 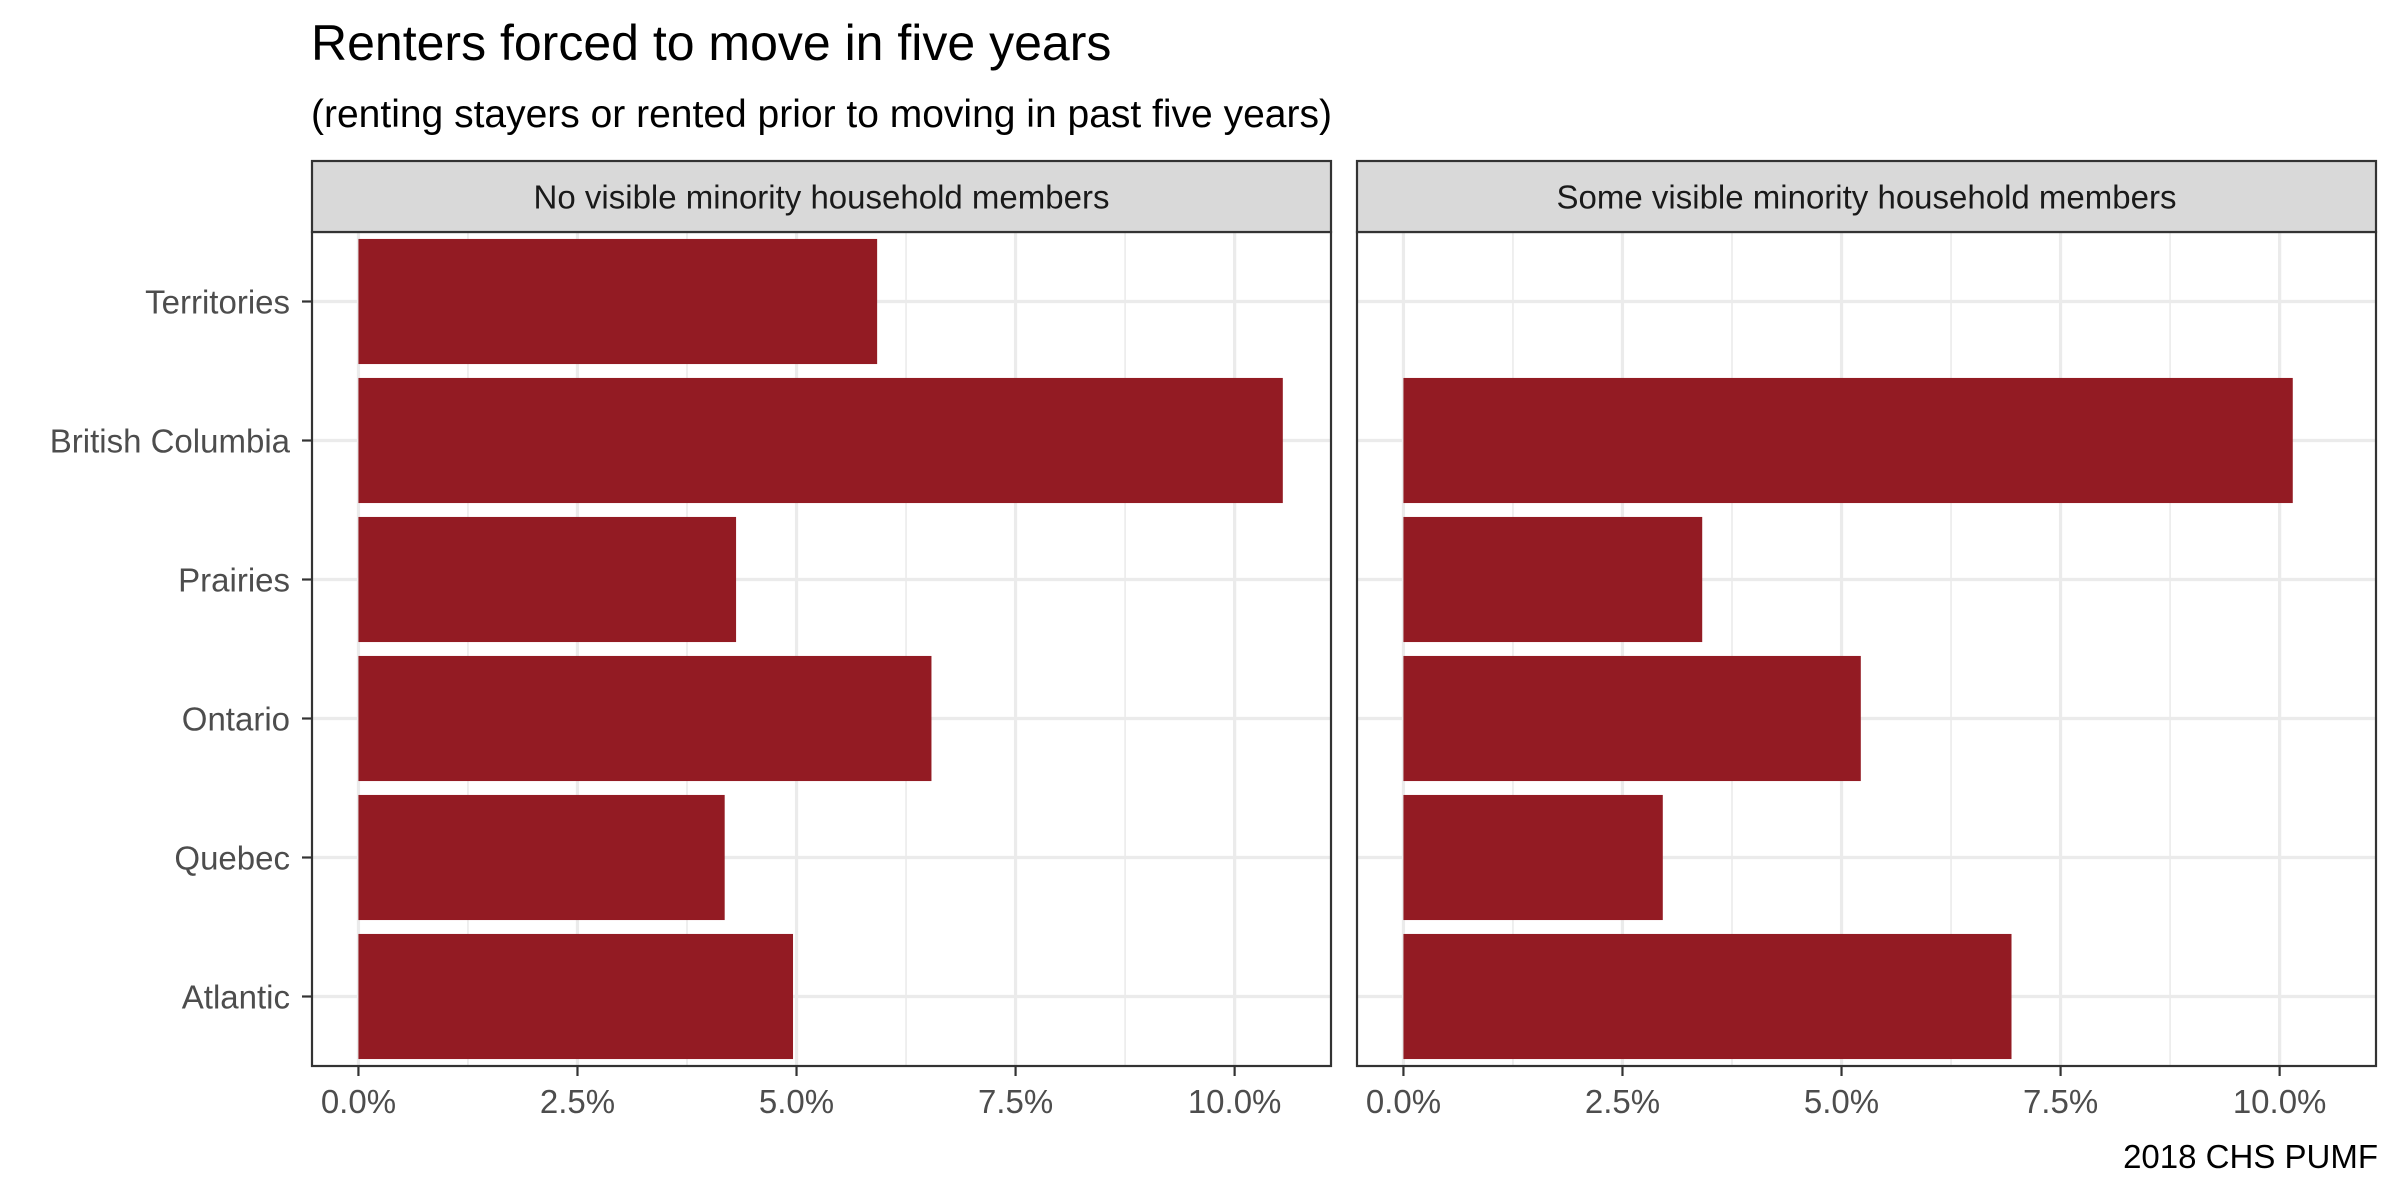 What do you see at coordinates (236, 719) in the screenshot?
I see `y-tick-label: Ontario` at bounding box center [236, 719].